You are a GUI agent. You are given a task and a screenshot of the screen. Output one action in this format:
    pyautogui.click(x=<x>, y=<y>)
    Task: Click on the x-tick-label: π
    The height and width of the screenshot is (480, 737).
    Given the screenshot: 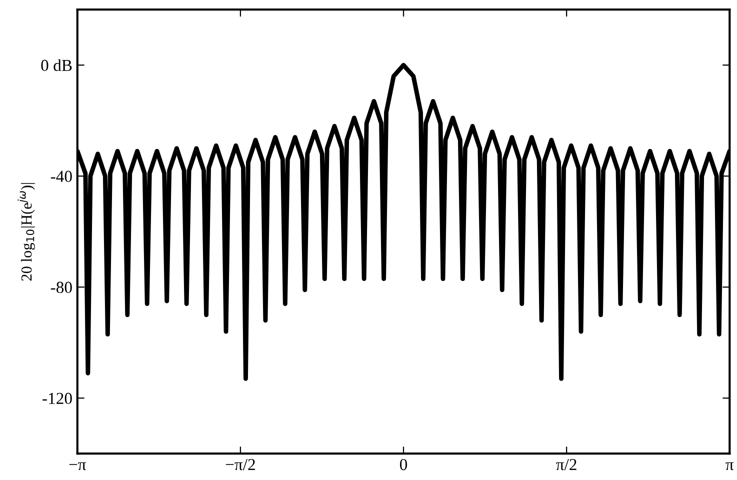 What is the action you would take?
    pyautogui.click(x=730, y=466)
    